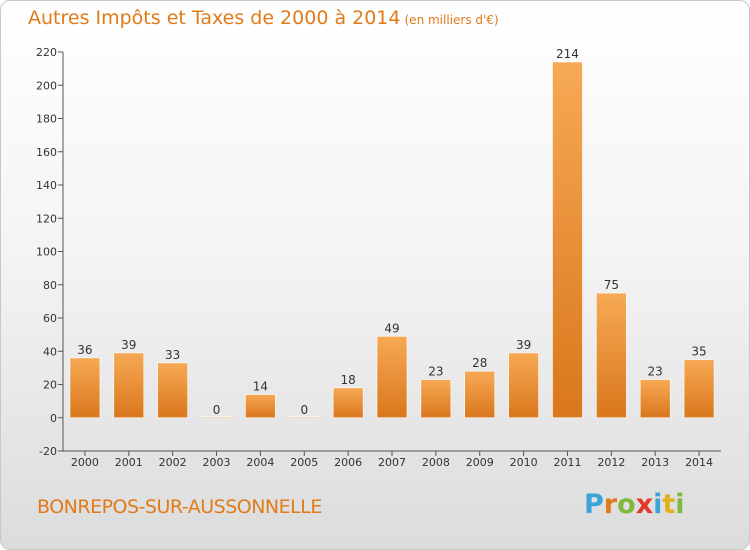 This screenshot has height=550, width=750. What do you see at coordinates (53, 418) in the screenshot?
I see `y-tick-label: 0` at bounding box center [53, 418].